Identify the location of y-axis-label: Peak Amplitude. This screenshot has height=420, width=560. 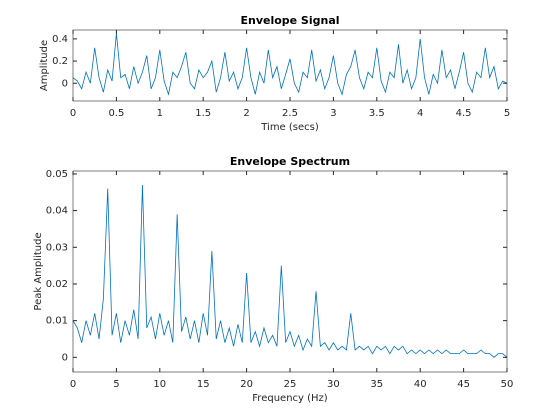
(38, 271).